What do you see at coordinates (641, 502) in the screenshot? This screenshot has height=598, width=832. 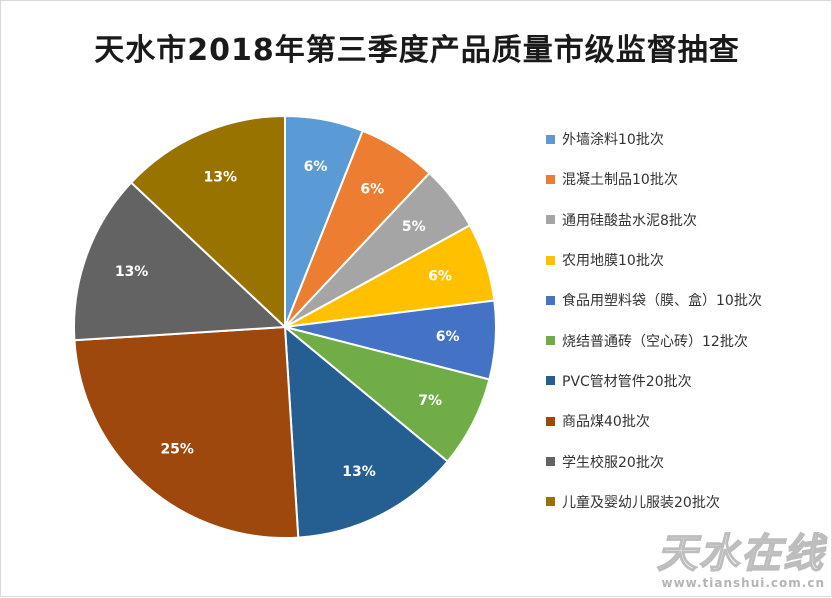 I see `legend-label: 儿童及婴幼儿服装20批次` at bounding box center [641, 502].